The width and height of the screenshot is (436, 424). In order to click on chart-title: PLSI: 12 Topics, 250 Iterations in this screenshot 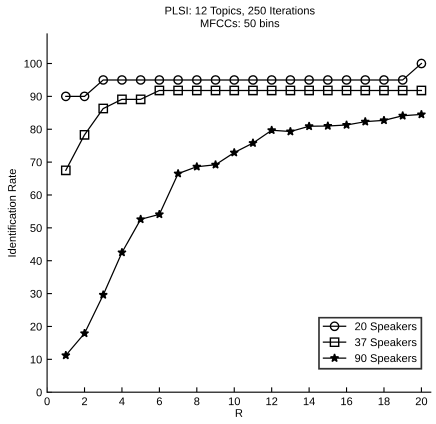, I will do `click(240, 11)`.